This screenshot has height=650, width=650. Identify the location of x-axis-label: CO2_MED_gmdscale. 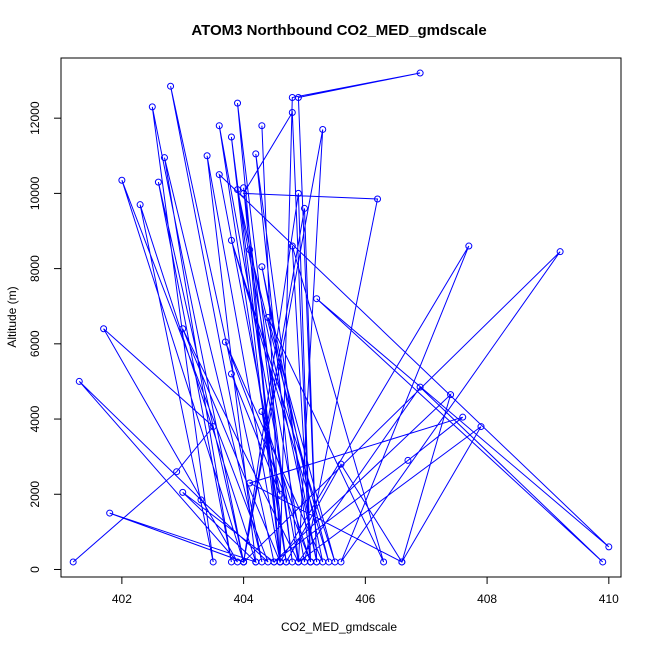
(339, 627).